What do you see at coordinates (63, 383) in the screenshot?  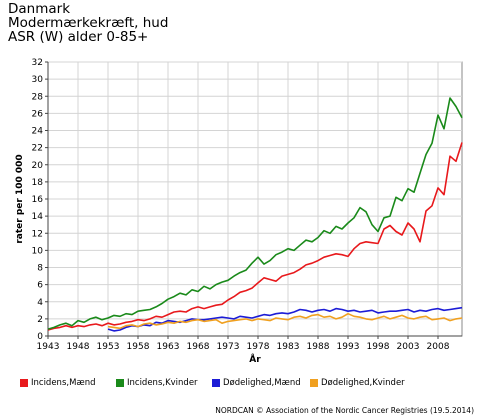 I see `legend-label: Incidens,Mænd` at bounding box center [63, 383].